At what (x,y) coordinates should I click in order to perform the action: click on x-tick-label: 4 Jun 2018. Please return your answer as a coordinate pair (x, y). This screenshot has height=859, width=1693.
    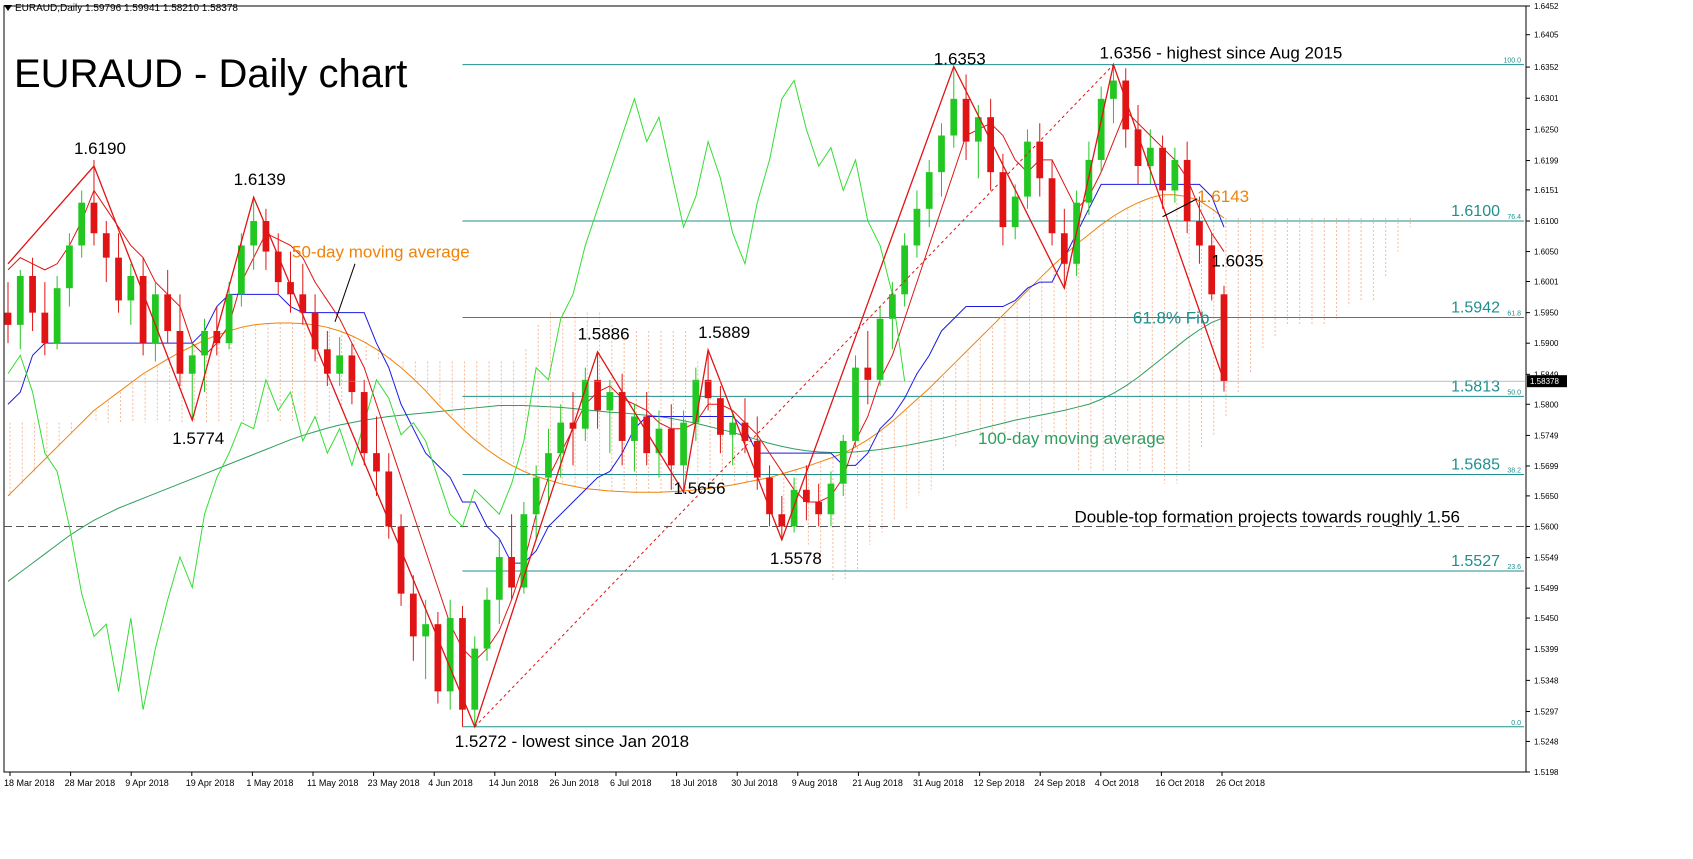
    Looking at the image, I should click on (450, 783).